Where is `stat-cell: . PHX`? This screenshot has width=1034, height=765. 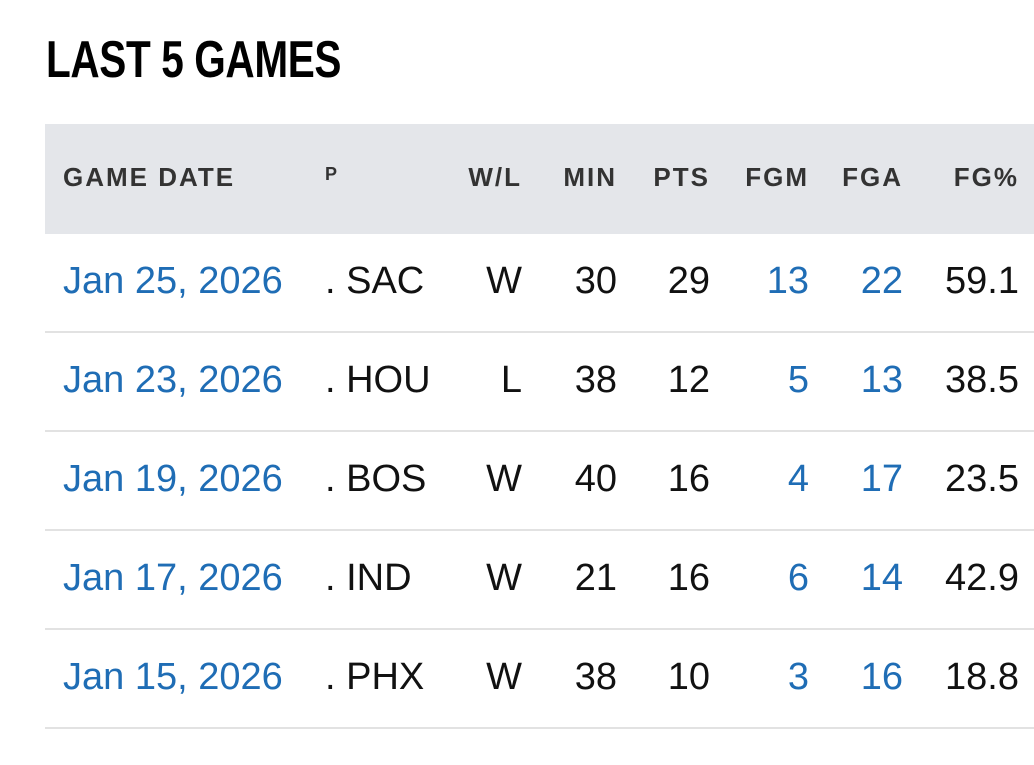
stat-cell: . PHX is located at coordinates (375, 677).